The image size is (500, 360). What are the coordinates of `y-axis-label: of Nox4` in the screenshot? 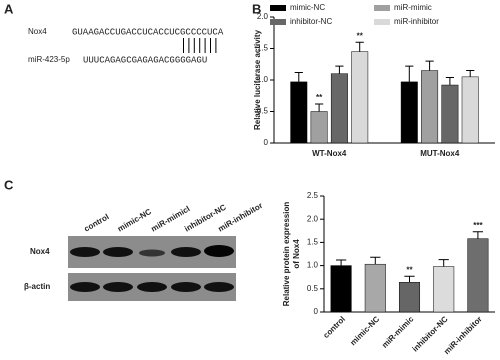 It's located at (296, 254).